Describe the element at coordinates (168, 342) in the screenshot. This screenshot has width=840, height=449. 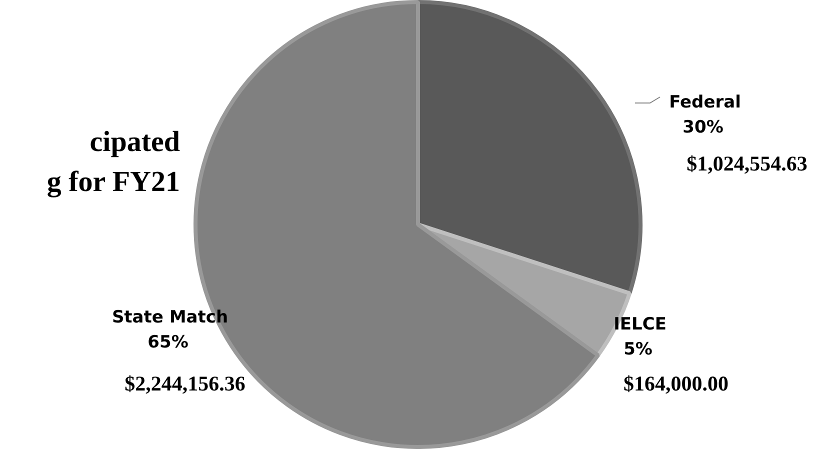
I see `data-label: 65%` at that location.